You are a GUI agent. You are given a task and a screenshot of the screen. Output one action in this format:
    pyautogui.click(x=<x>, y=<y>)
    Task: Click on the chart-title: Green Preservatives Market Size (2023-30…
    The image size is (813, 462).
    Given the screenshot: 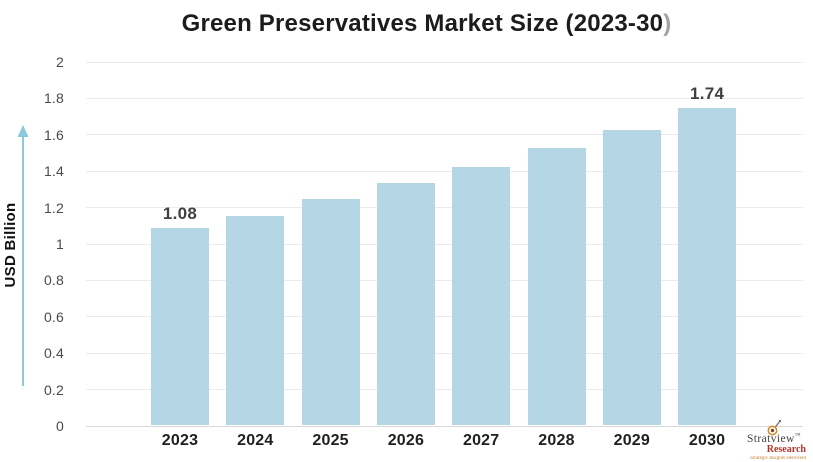 What is the action you would take?
    pyautogui.click(x=426, y=24)
    